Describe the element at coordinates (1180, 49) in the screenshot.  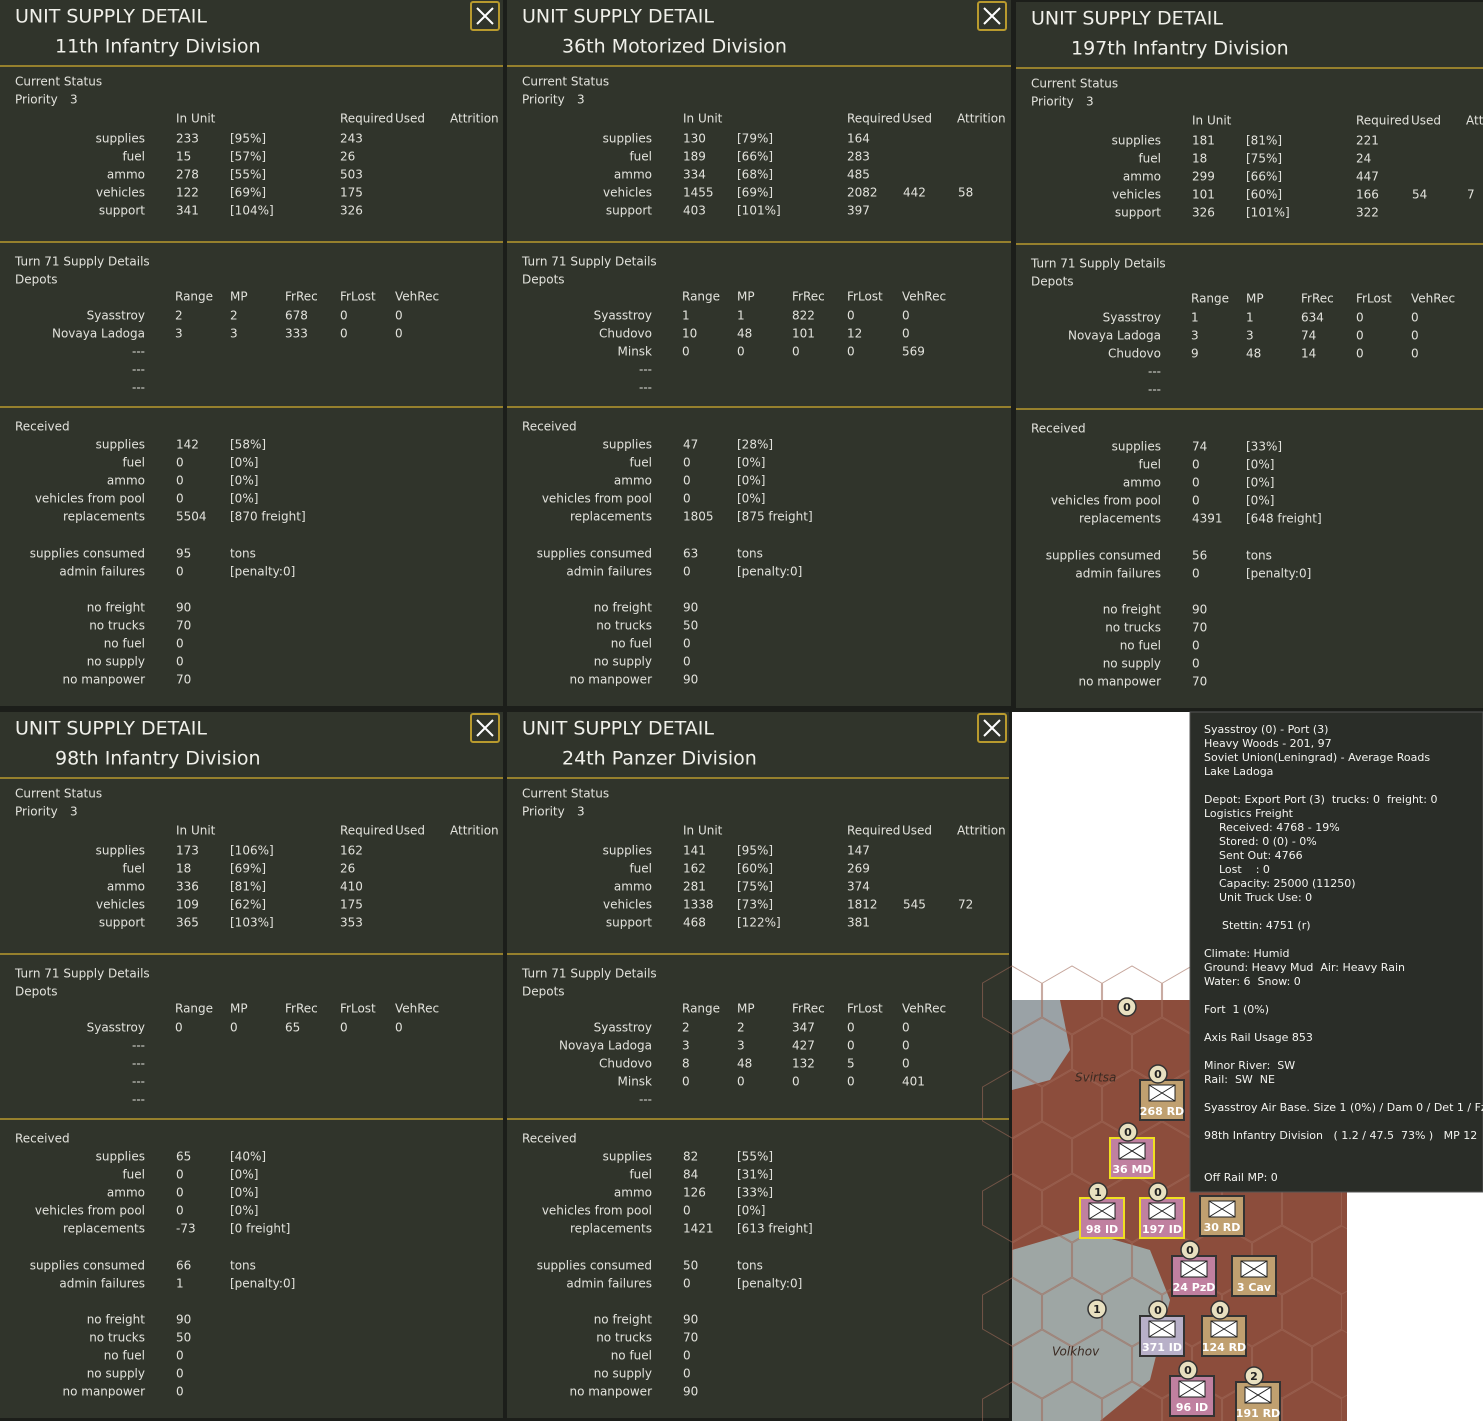
I see `unit-name: 197th Infantry Division` at that location.